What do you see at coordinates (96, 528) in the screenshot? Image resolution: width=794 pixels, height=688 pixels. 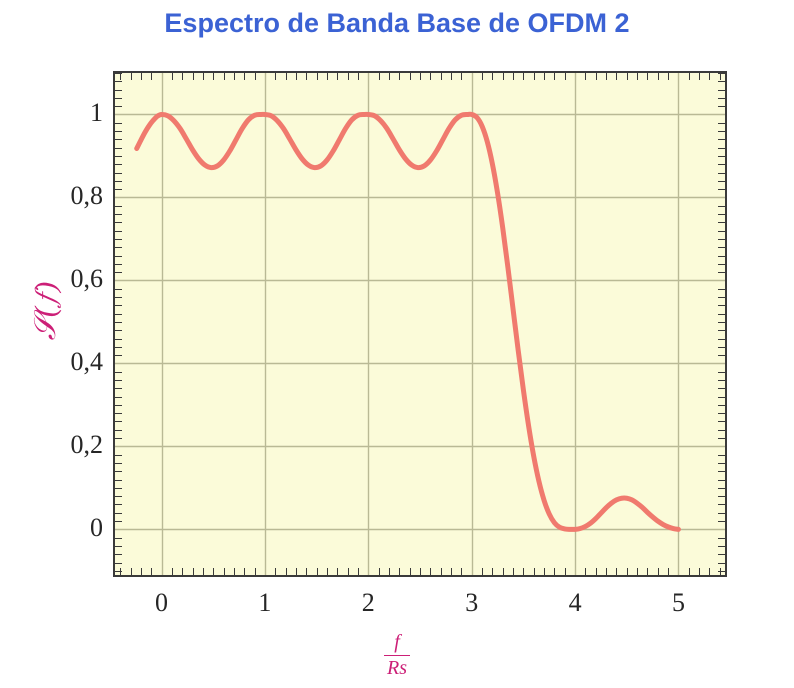 I see `y-tick-label: 0` at bounding box center [96, 528].